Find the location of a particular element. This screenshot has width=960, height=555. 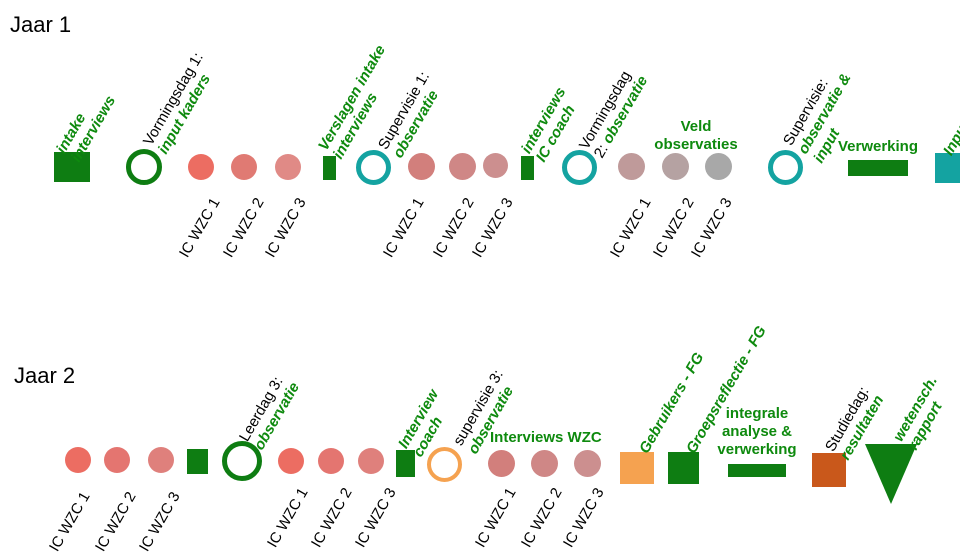

y2-ic-c1: IC WZC 1 is located at coordinates (496, 517).